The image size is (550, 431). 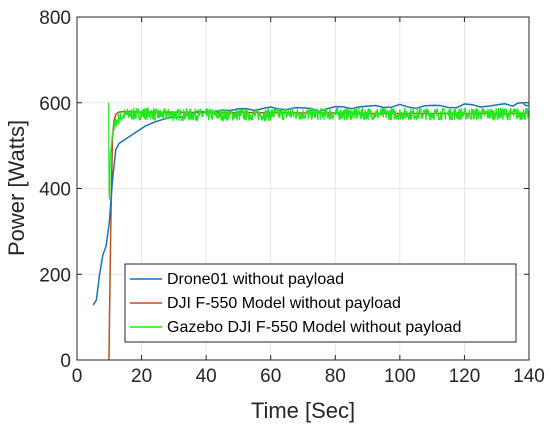 I want to click on legend-box, so click(x=320, y=303).